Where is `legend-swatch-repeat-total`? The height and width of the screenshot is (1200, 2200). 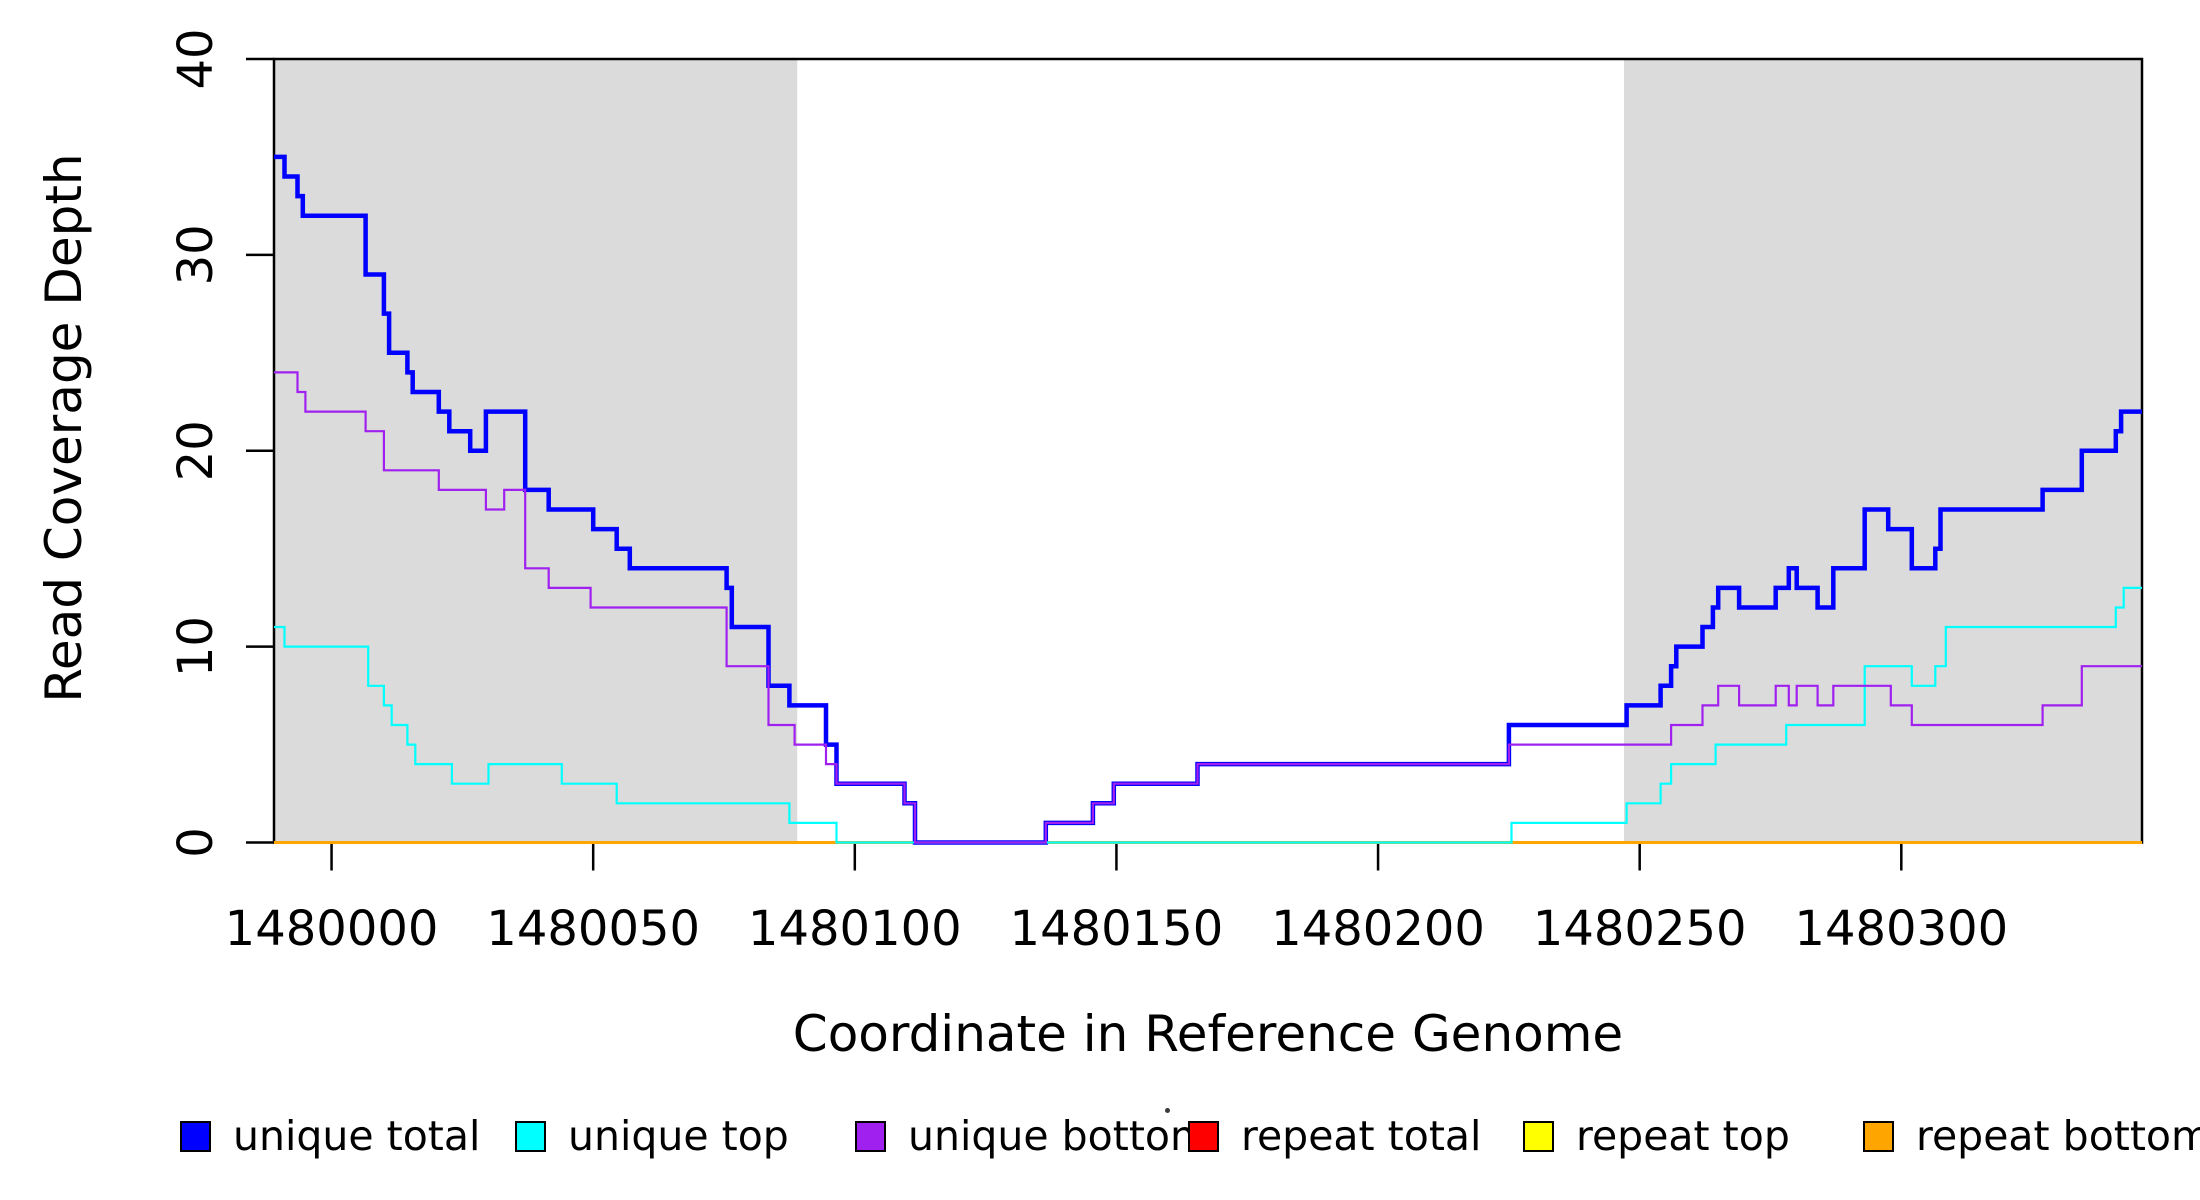
legend-swatch-repeat-total is located at coordinates (1203, 1136).